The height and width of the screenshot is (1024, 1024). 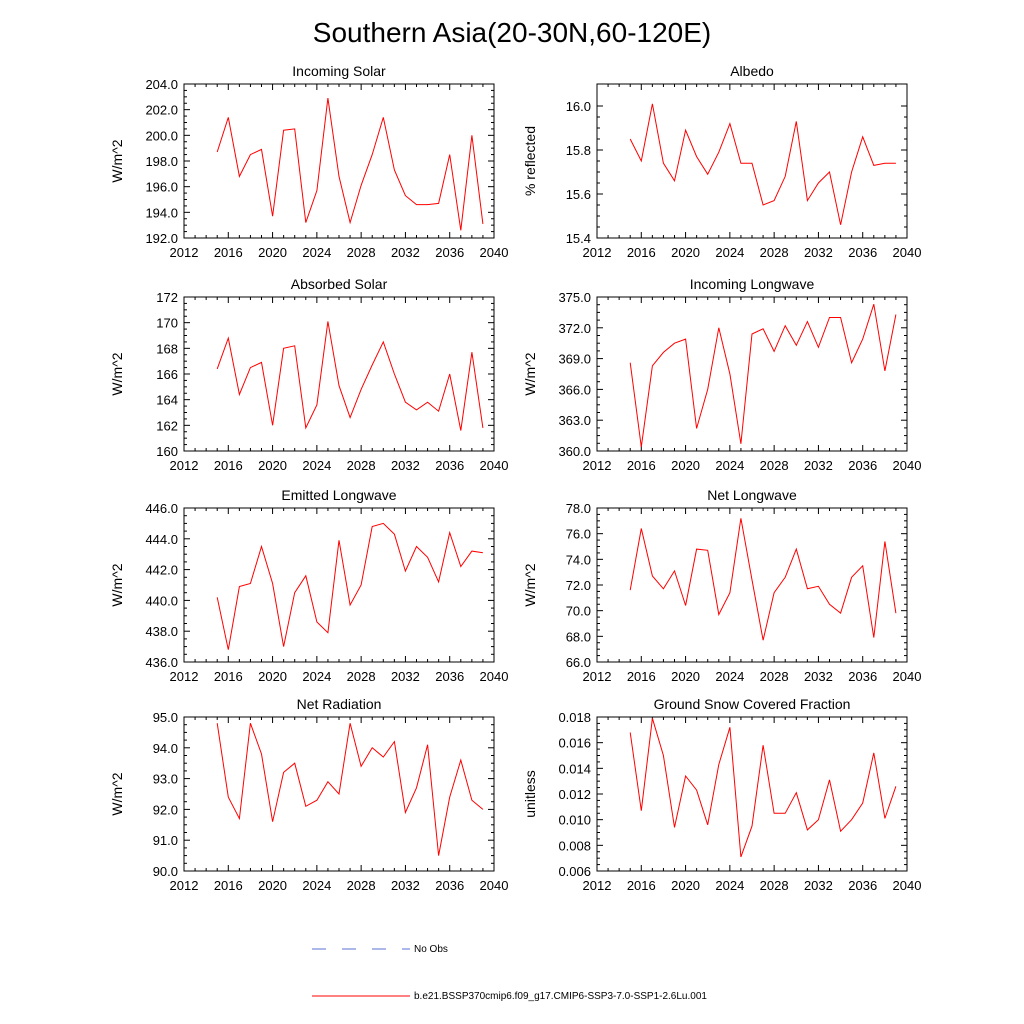 What do you see at coordinates (574, 743) in the screenshot?
I see `y-tick-label: 0.016` at bounding box center [574, 743].